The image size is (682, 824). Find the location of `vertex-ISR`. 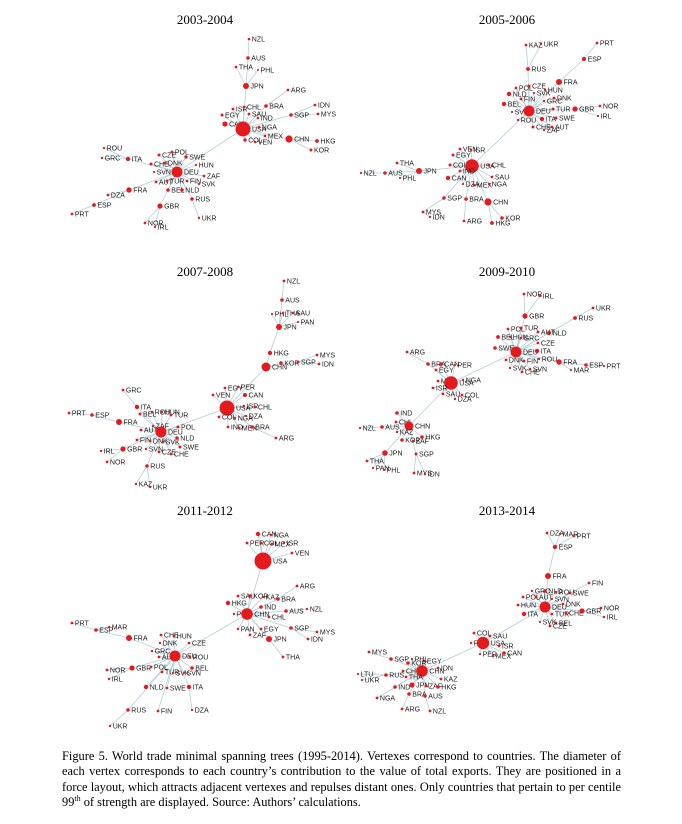

vertex-ISR is located at coordinates (499, 646).